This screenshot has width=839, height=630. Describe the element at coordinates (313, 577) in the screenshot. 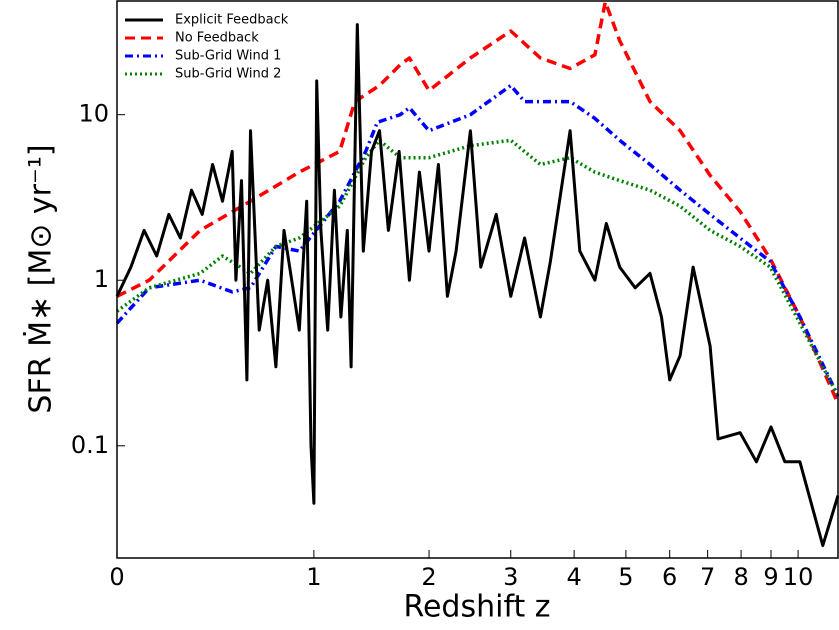

I see `x-tick-label: 1` at that location.